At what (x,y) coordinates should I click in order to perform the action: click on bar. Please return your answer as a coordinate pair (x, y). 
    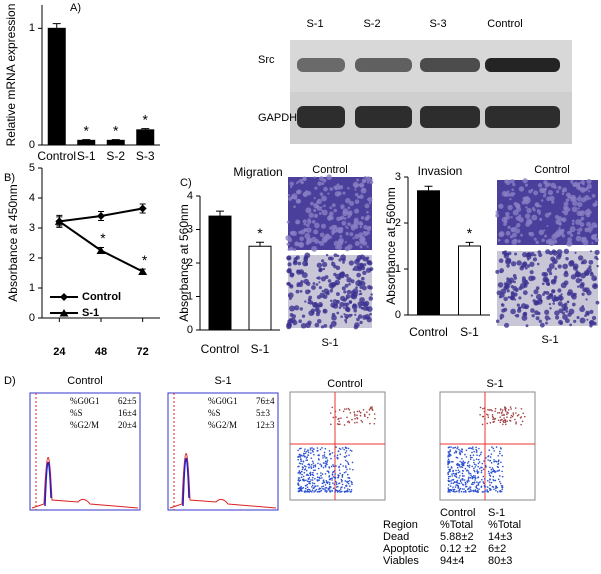
    Looking at the image, I should click on (56, 86).